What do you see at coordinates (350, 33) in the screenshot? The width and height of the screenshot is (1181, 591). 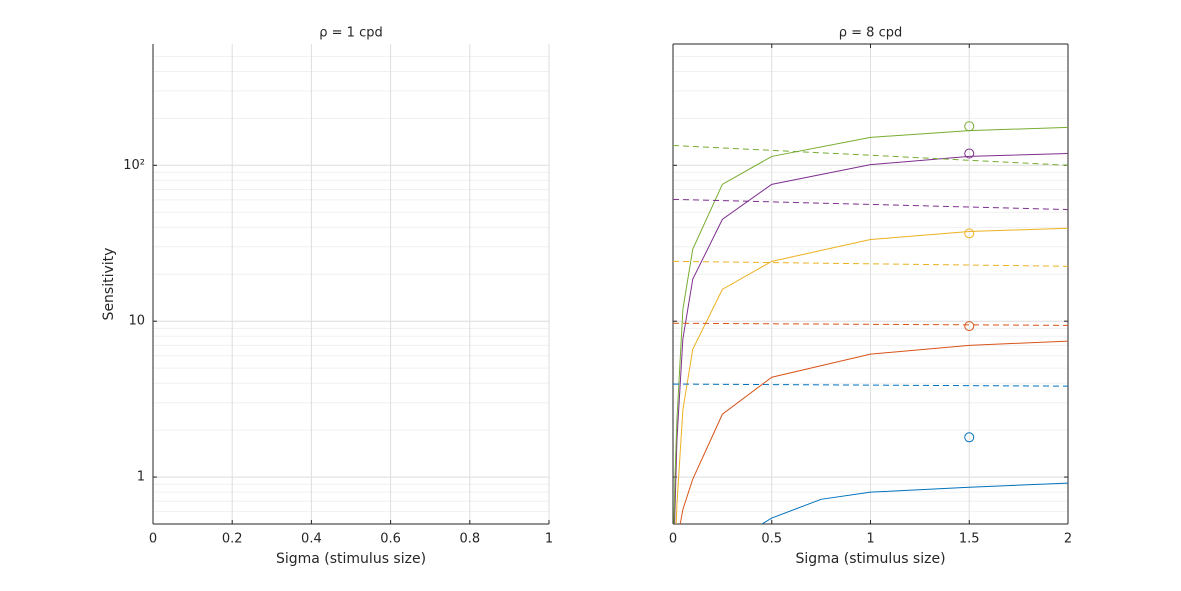 I see `chart-title: ρ = 1 cpd` at bounding box center [350, 33].